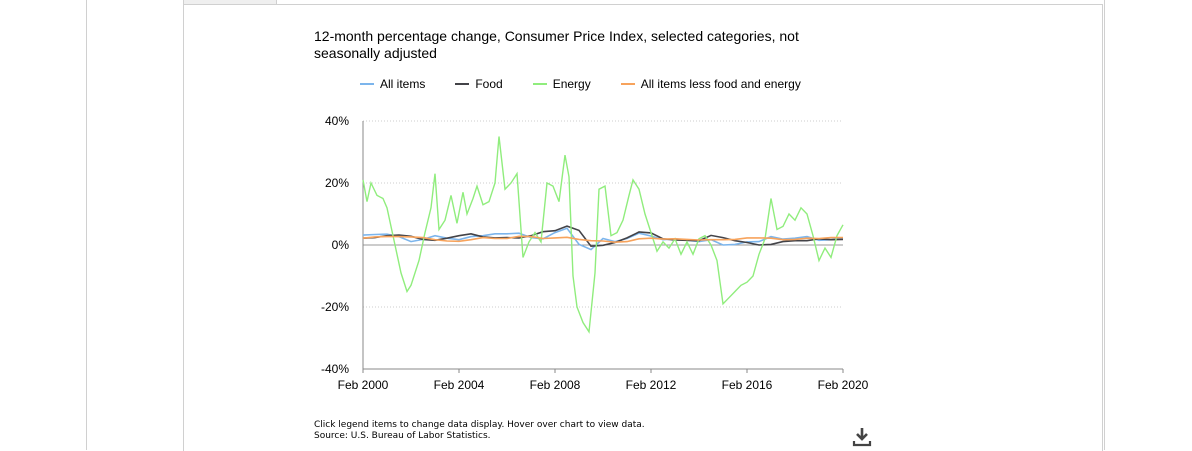  What do you see at coordinates (363, 385) in the screenshot?
I see `x-tick-label: Feb 2000` at bounding box center [363, 385].